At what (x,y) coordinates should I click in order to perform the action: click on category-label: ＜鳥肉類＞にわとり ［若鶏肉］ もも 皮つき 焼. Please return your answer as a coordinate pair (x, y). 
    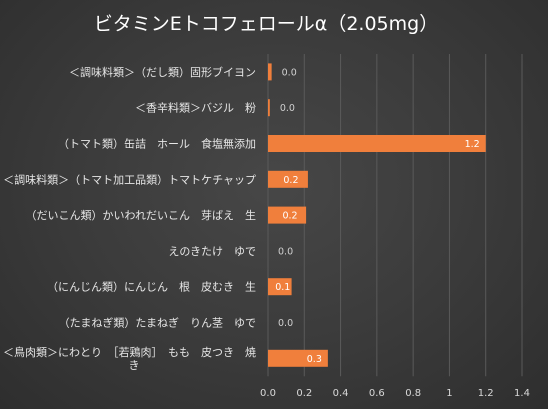
    Looking at the image, I should click on (129, 352).